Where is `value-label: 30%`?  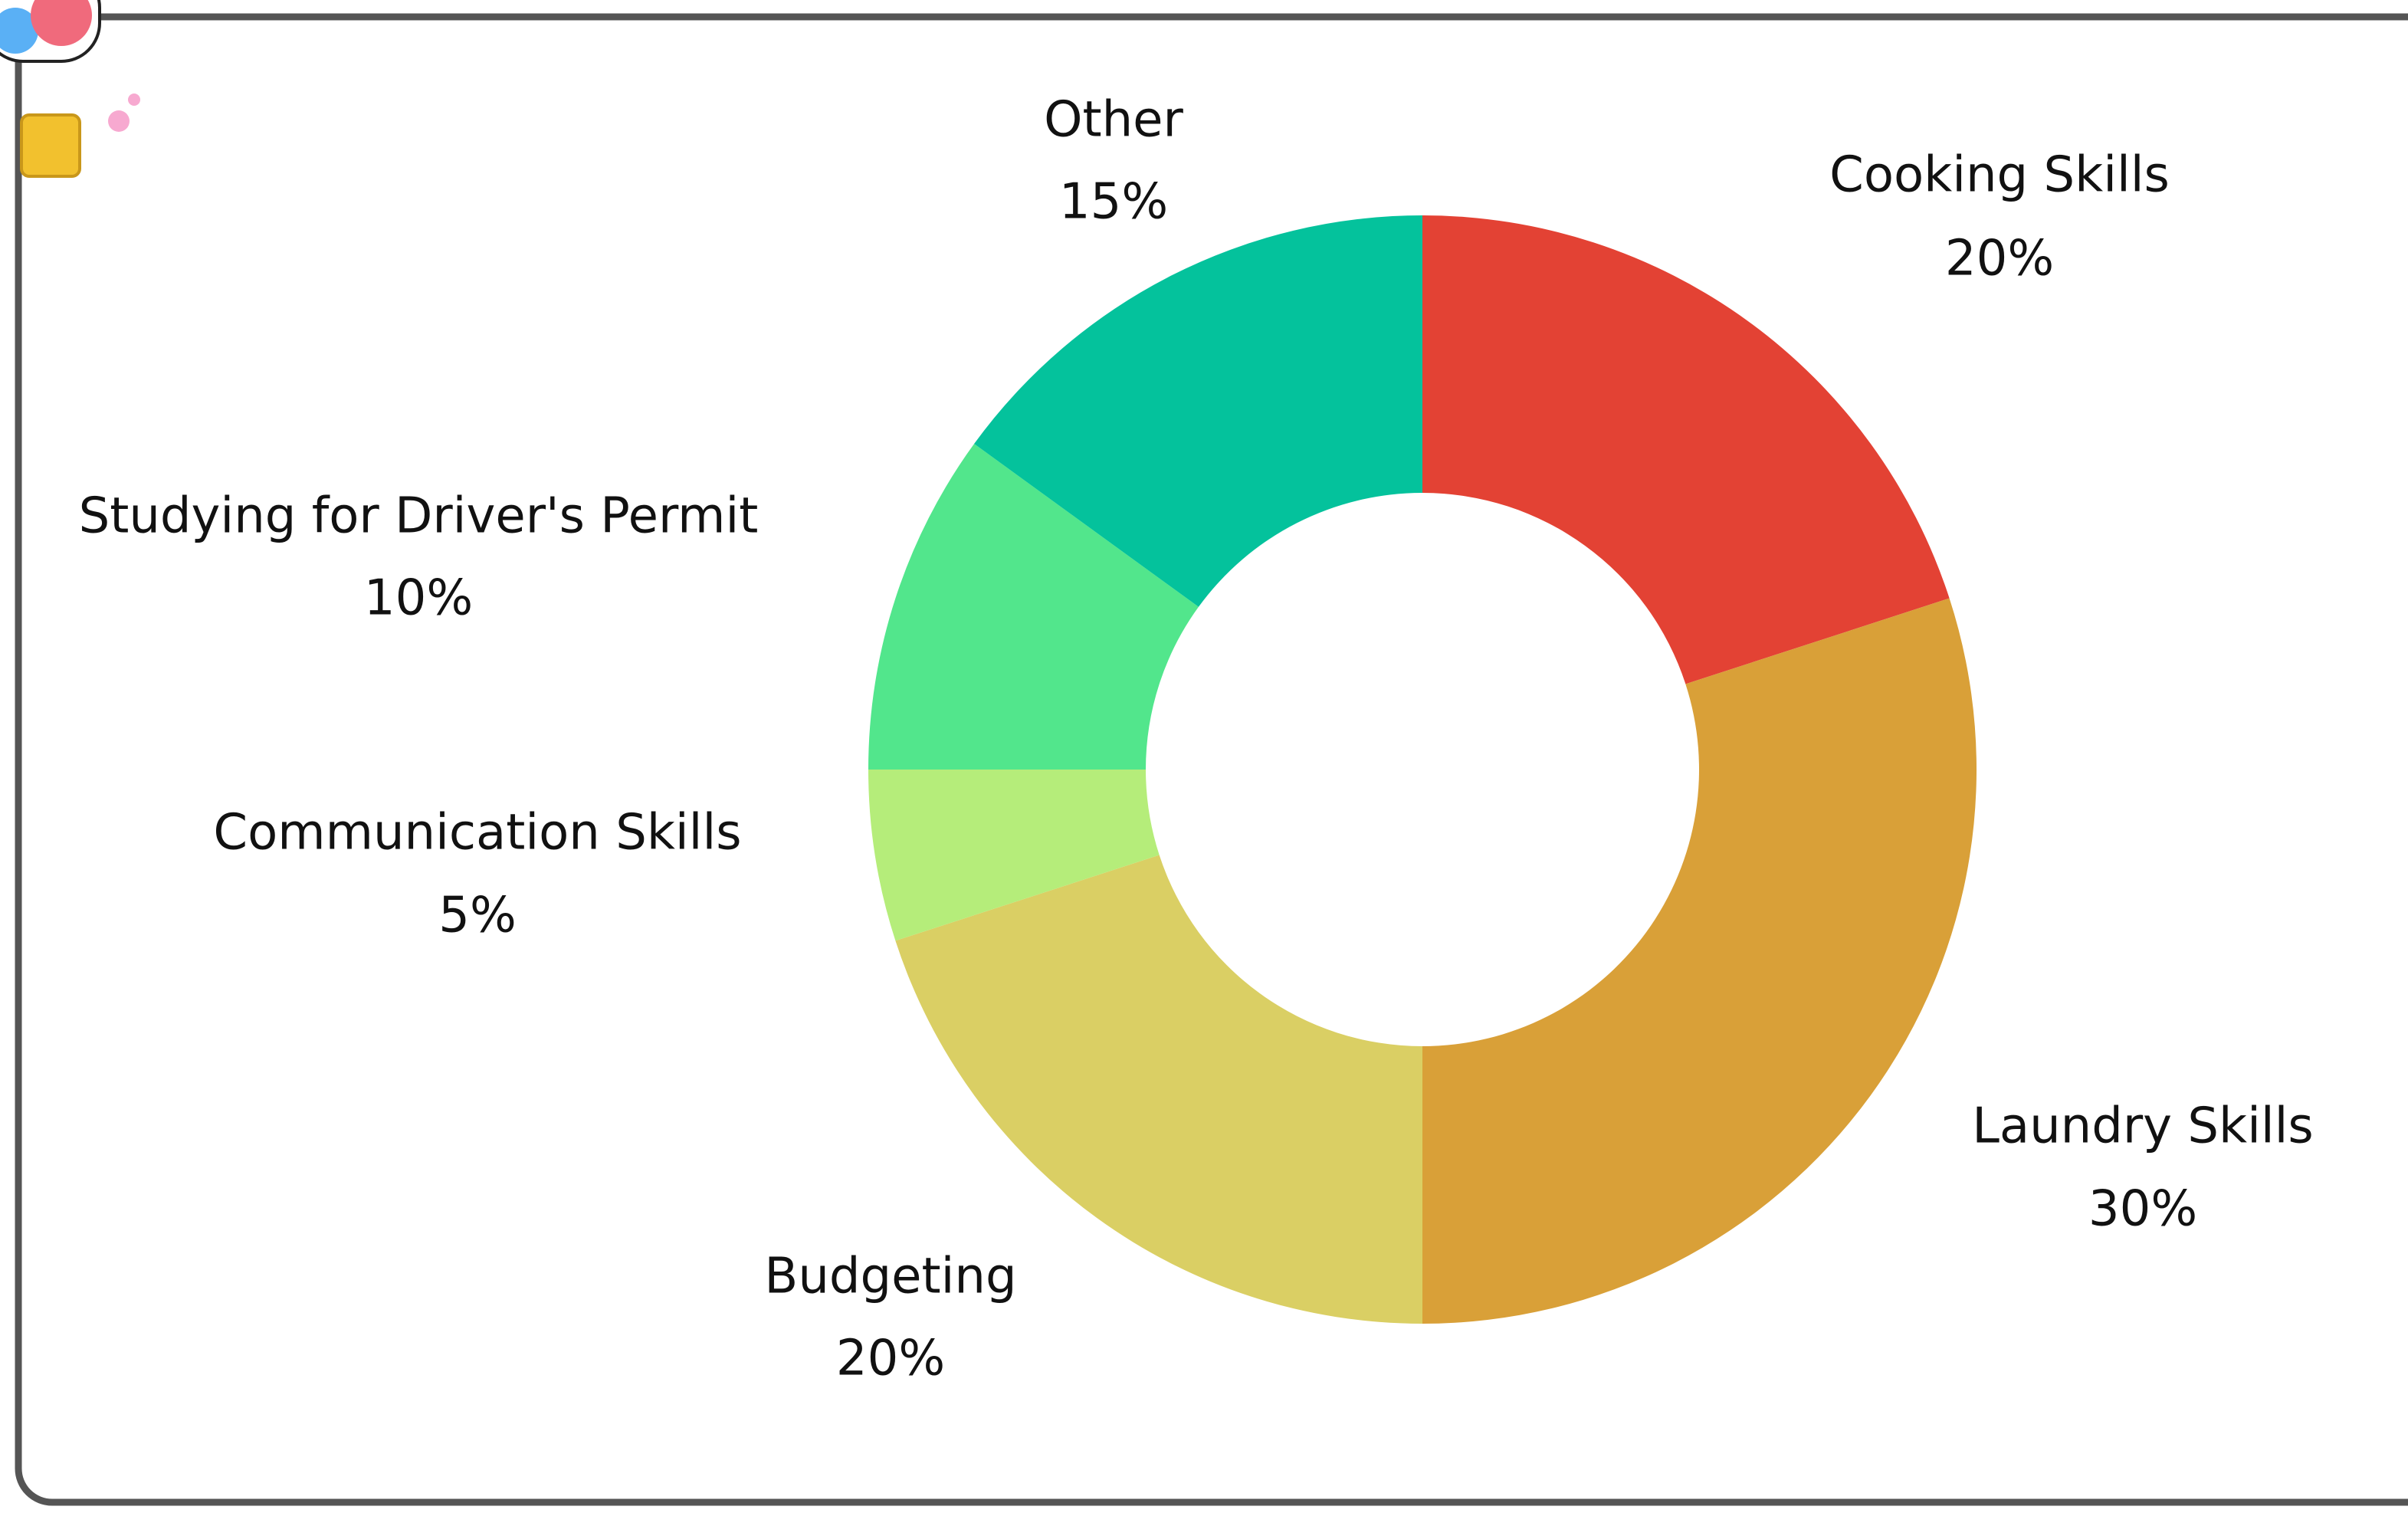
value-label: 30% is located at coordinates (2142, 1209).